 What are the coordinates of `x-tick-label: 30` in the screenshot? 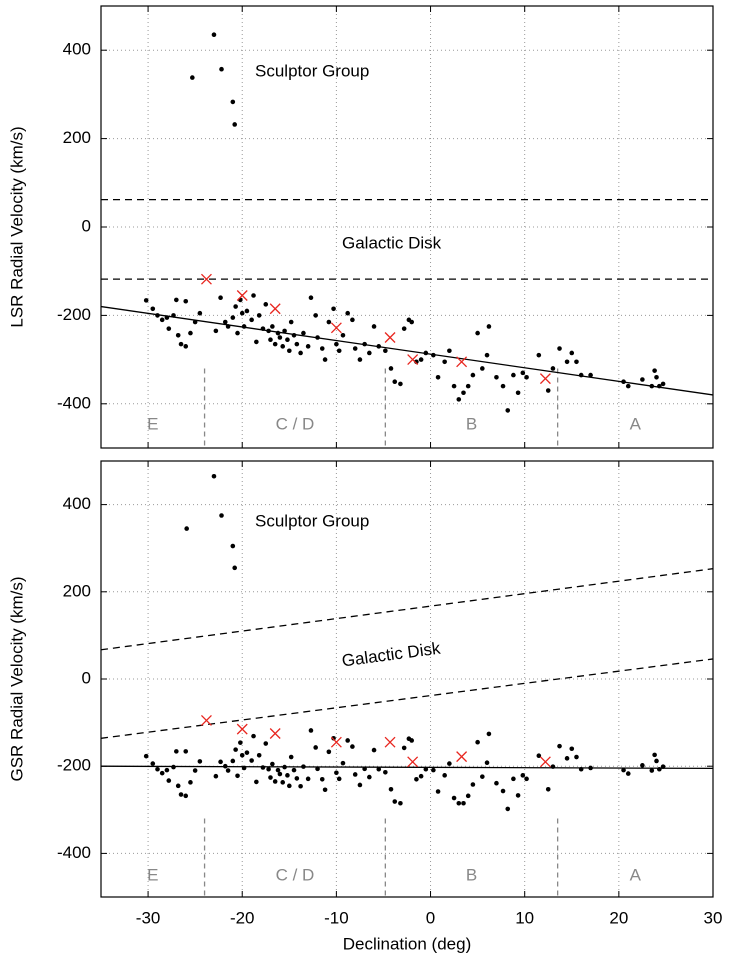 It's located at (713, 917).